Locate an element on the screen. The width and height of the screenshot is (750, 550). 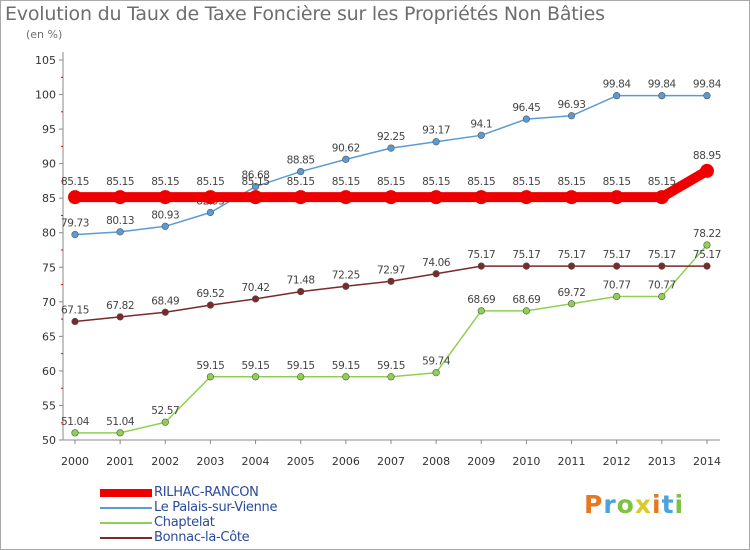
data-label: 71.48 is located at coordinates (301, 281).